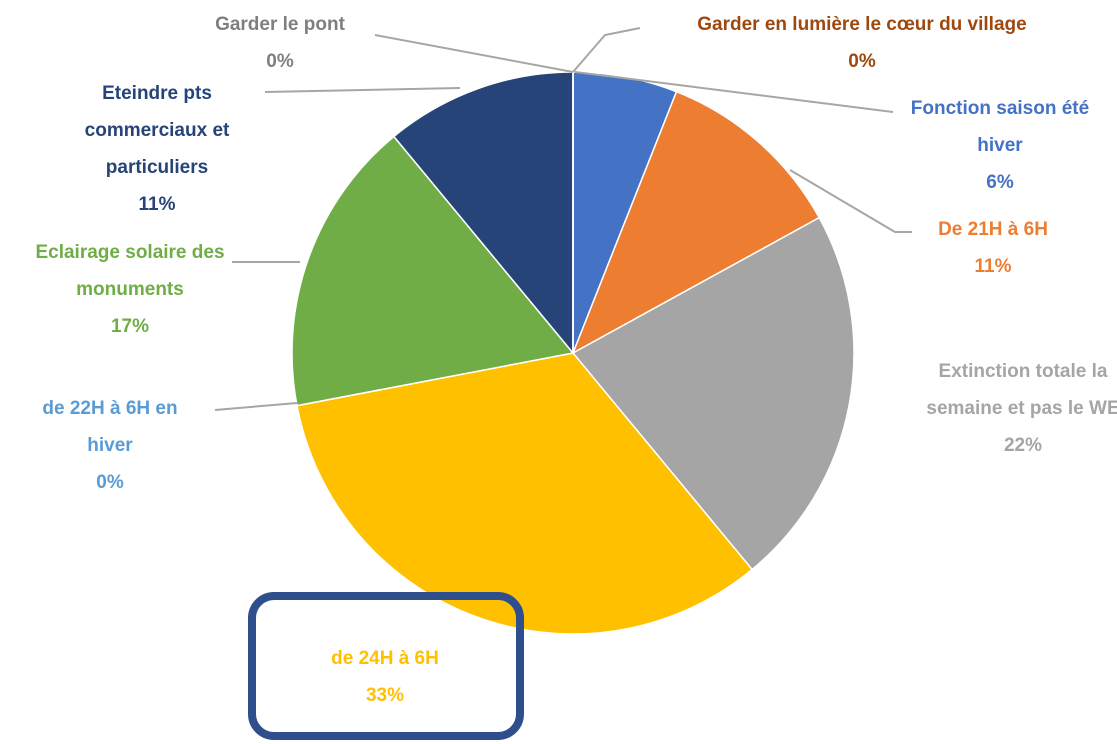 Image resolution: width=1117 pixels, height=744 pixels. What do you see at coordinates (1023, 445) in the screenshot?
I see `value-label: 22%` at bounding box center [1023, 445].